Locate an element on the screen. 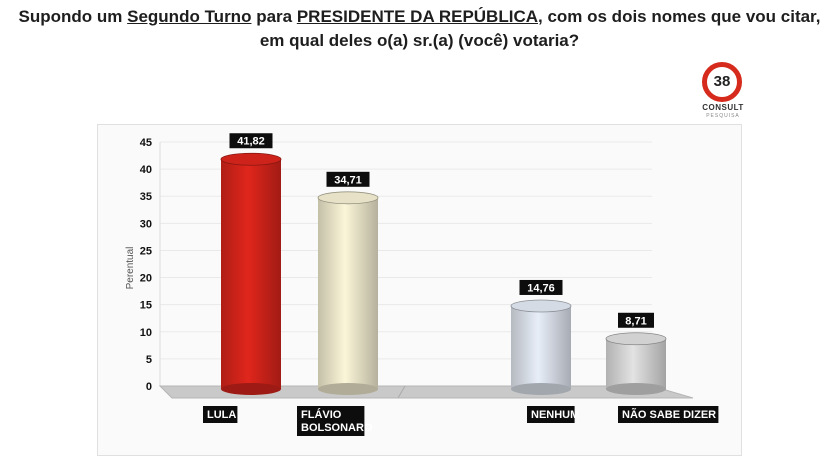 The width and height of the screenshot is (839, 468). consult-logo: 38 CONSULT PESQUISA is located at coordinates (723, 90).